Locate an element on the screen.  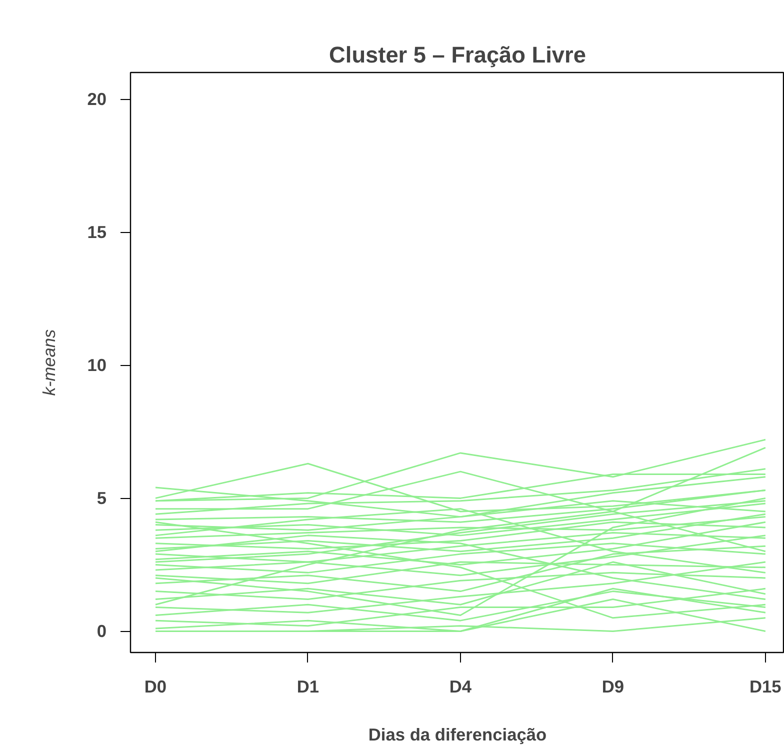
x-axis-title: Dias da diferenciação is located at coordinates (457, 734).